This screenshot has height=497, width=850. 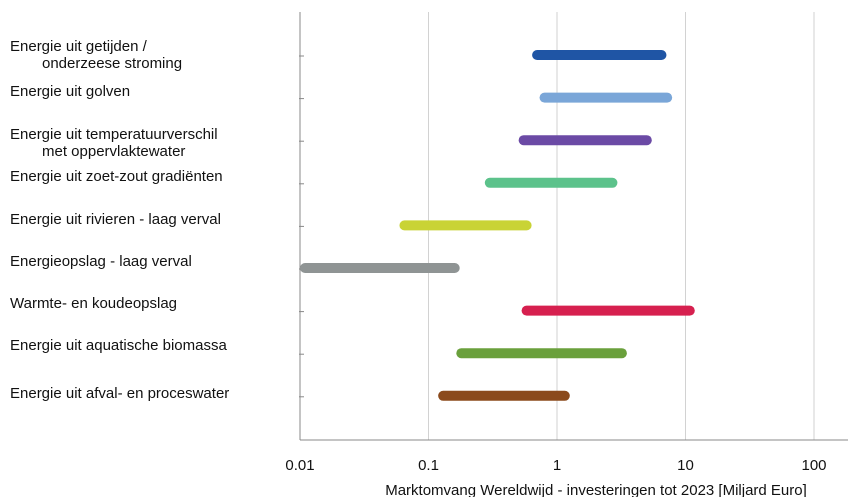 I want to click on category-label-line: Energie uit aquatische biomassa, so click(x=118, y=345).